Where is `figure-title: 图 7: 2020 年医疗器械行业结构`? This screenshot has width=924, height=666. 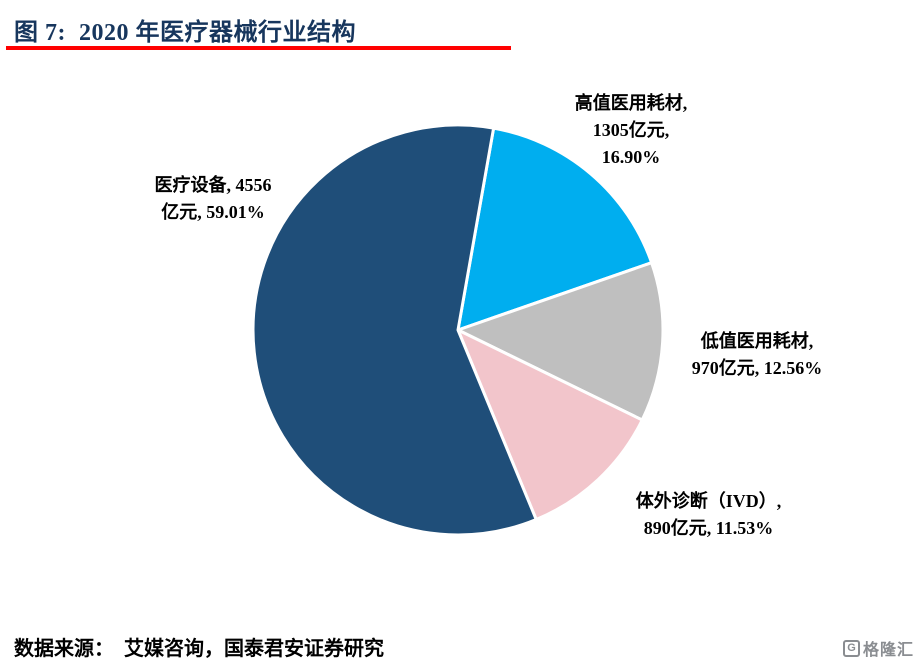 figure-title: 图 7: 2020 年医疗器械行业结构 is located at coordinates (185, 33).